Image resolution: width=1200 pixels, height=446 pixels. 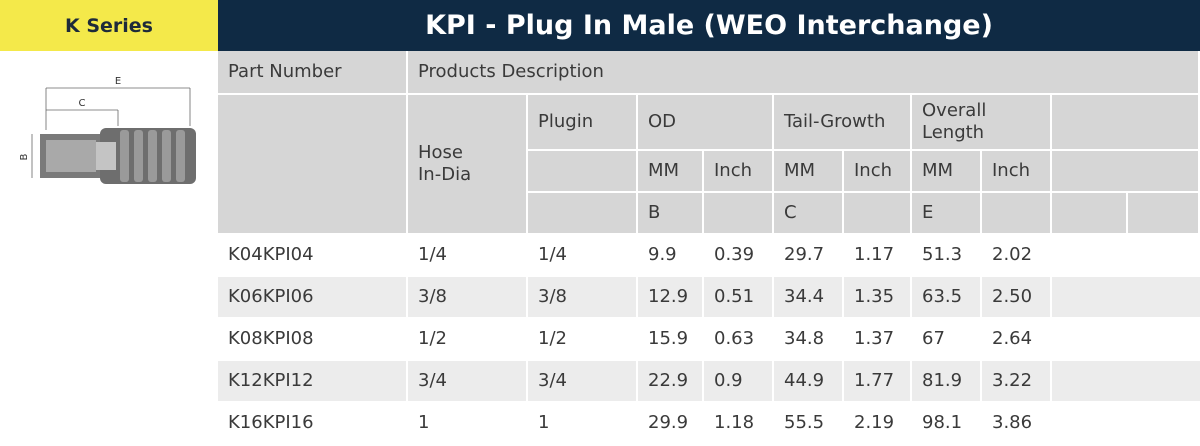 What do you see at coordinates (468, 340) in the screenshot?
I see `cell-hose: 1/2` at bounding box center [468, 340].